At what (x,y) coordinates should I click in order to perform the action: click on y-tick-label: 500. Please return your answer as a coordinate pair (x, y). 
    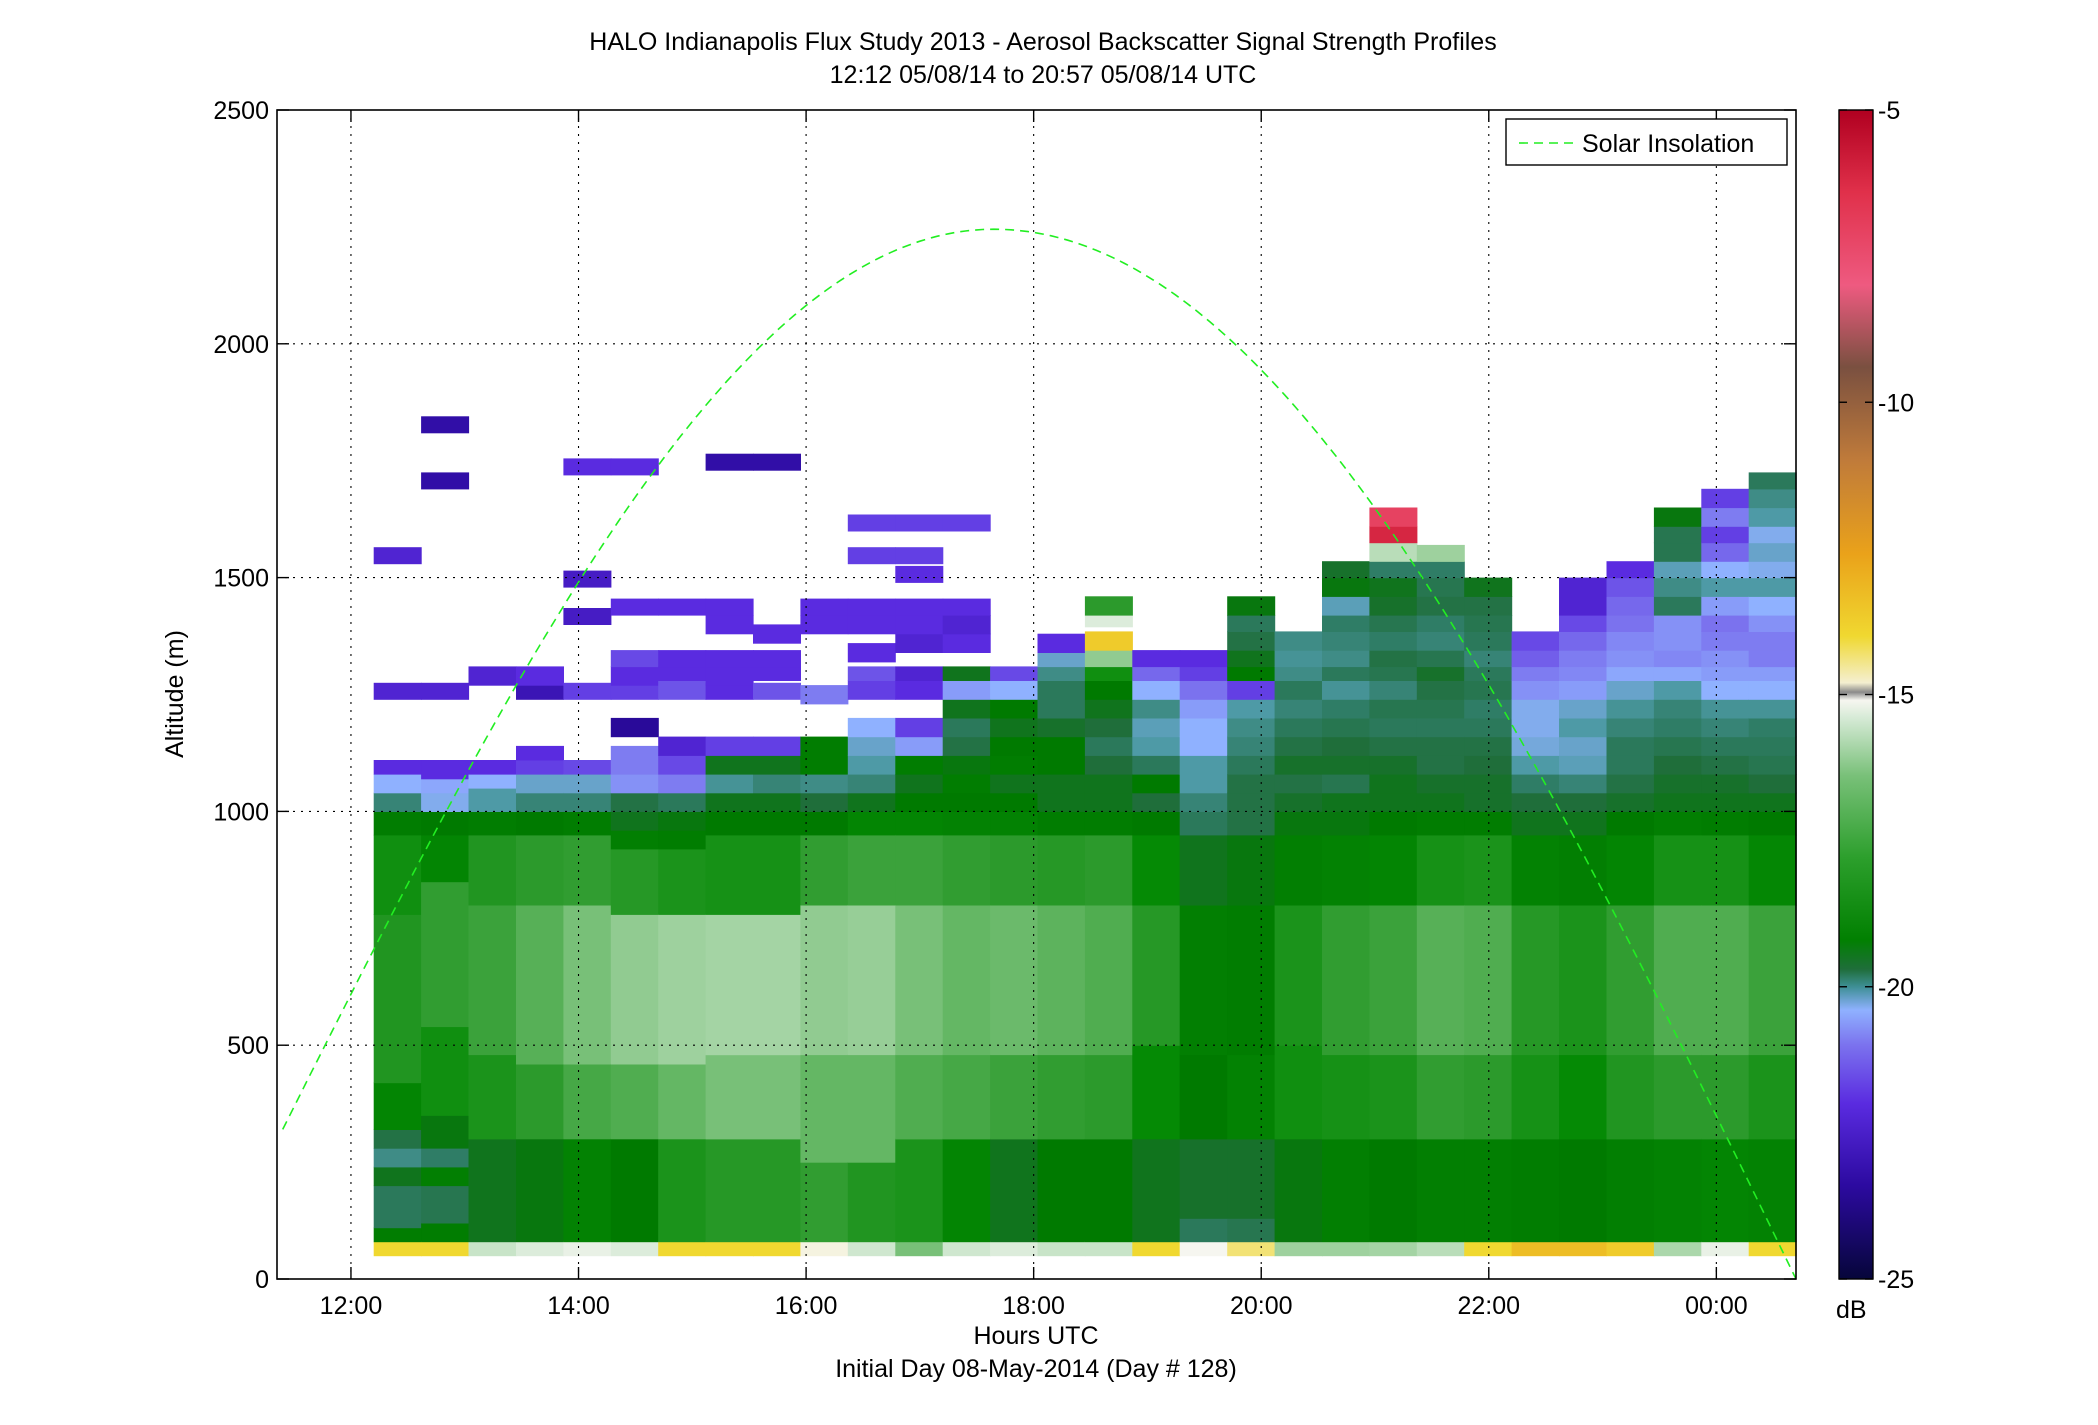
    Looking at the image, I should click on (248, 1046).